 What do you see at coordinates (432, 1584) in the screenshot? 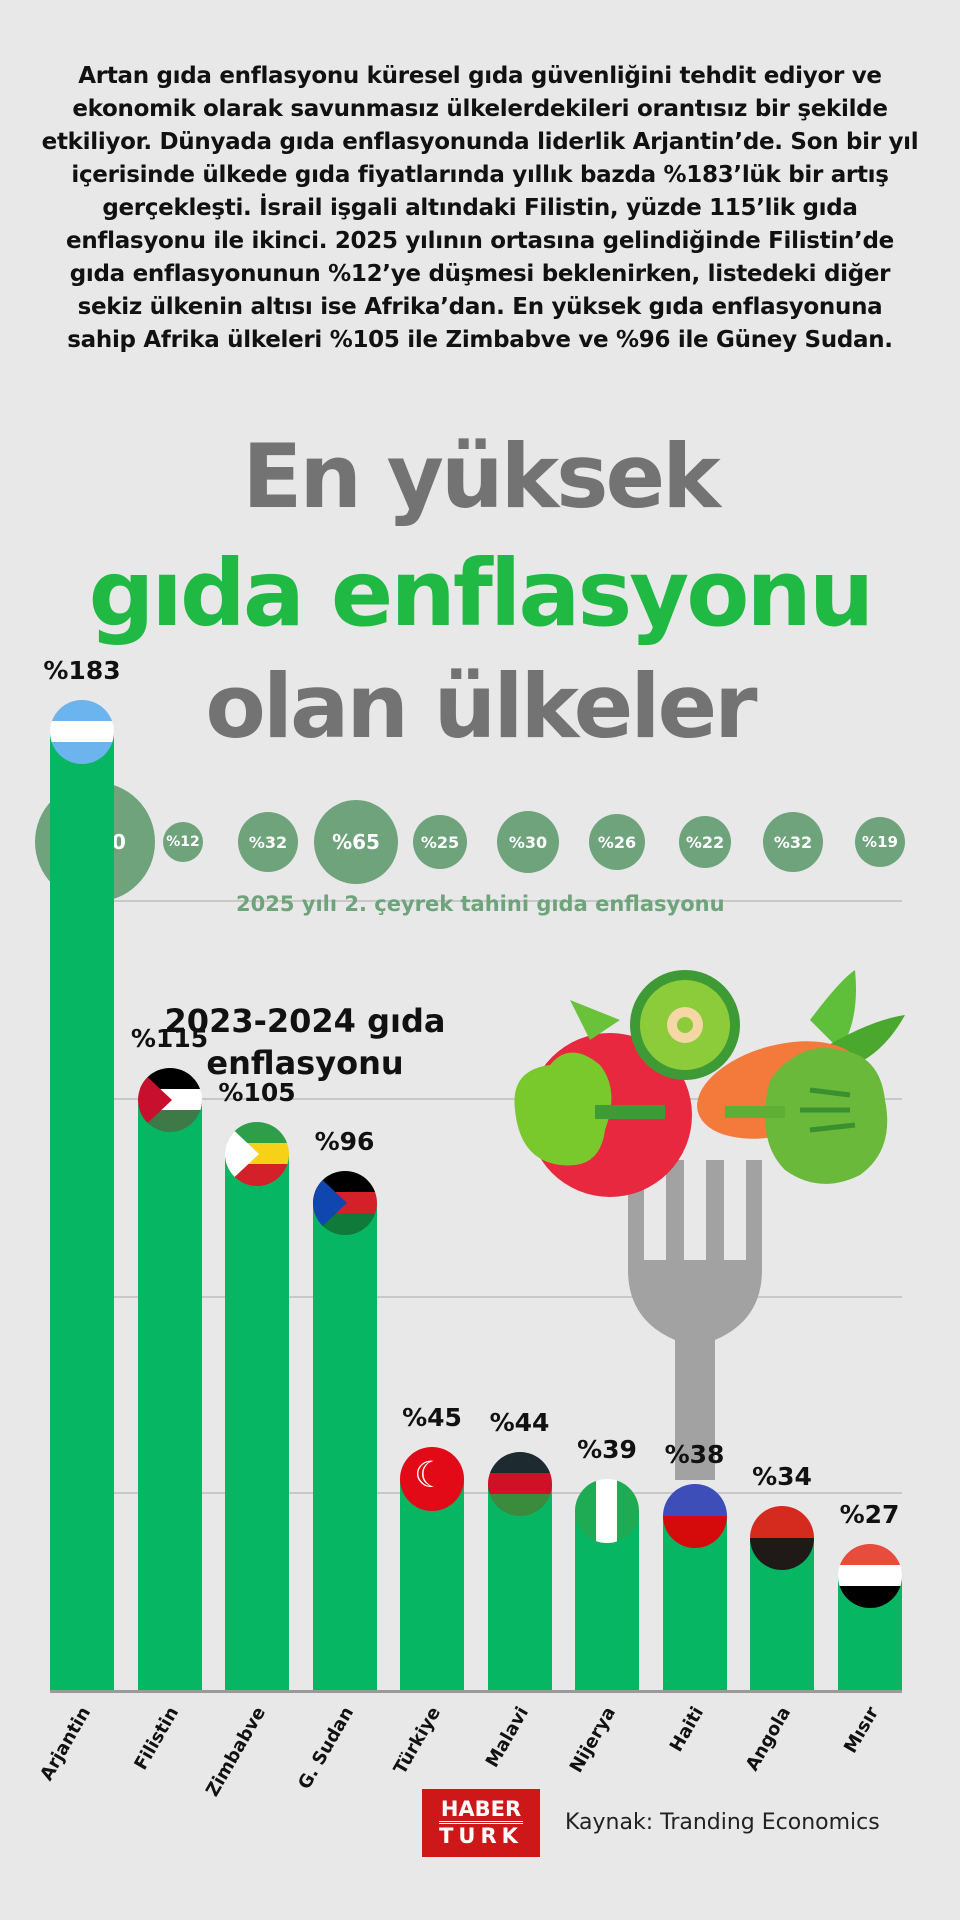
I see `bar-türkiye` at bounding box center [432, 1584].